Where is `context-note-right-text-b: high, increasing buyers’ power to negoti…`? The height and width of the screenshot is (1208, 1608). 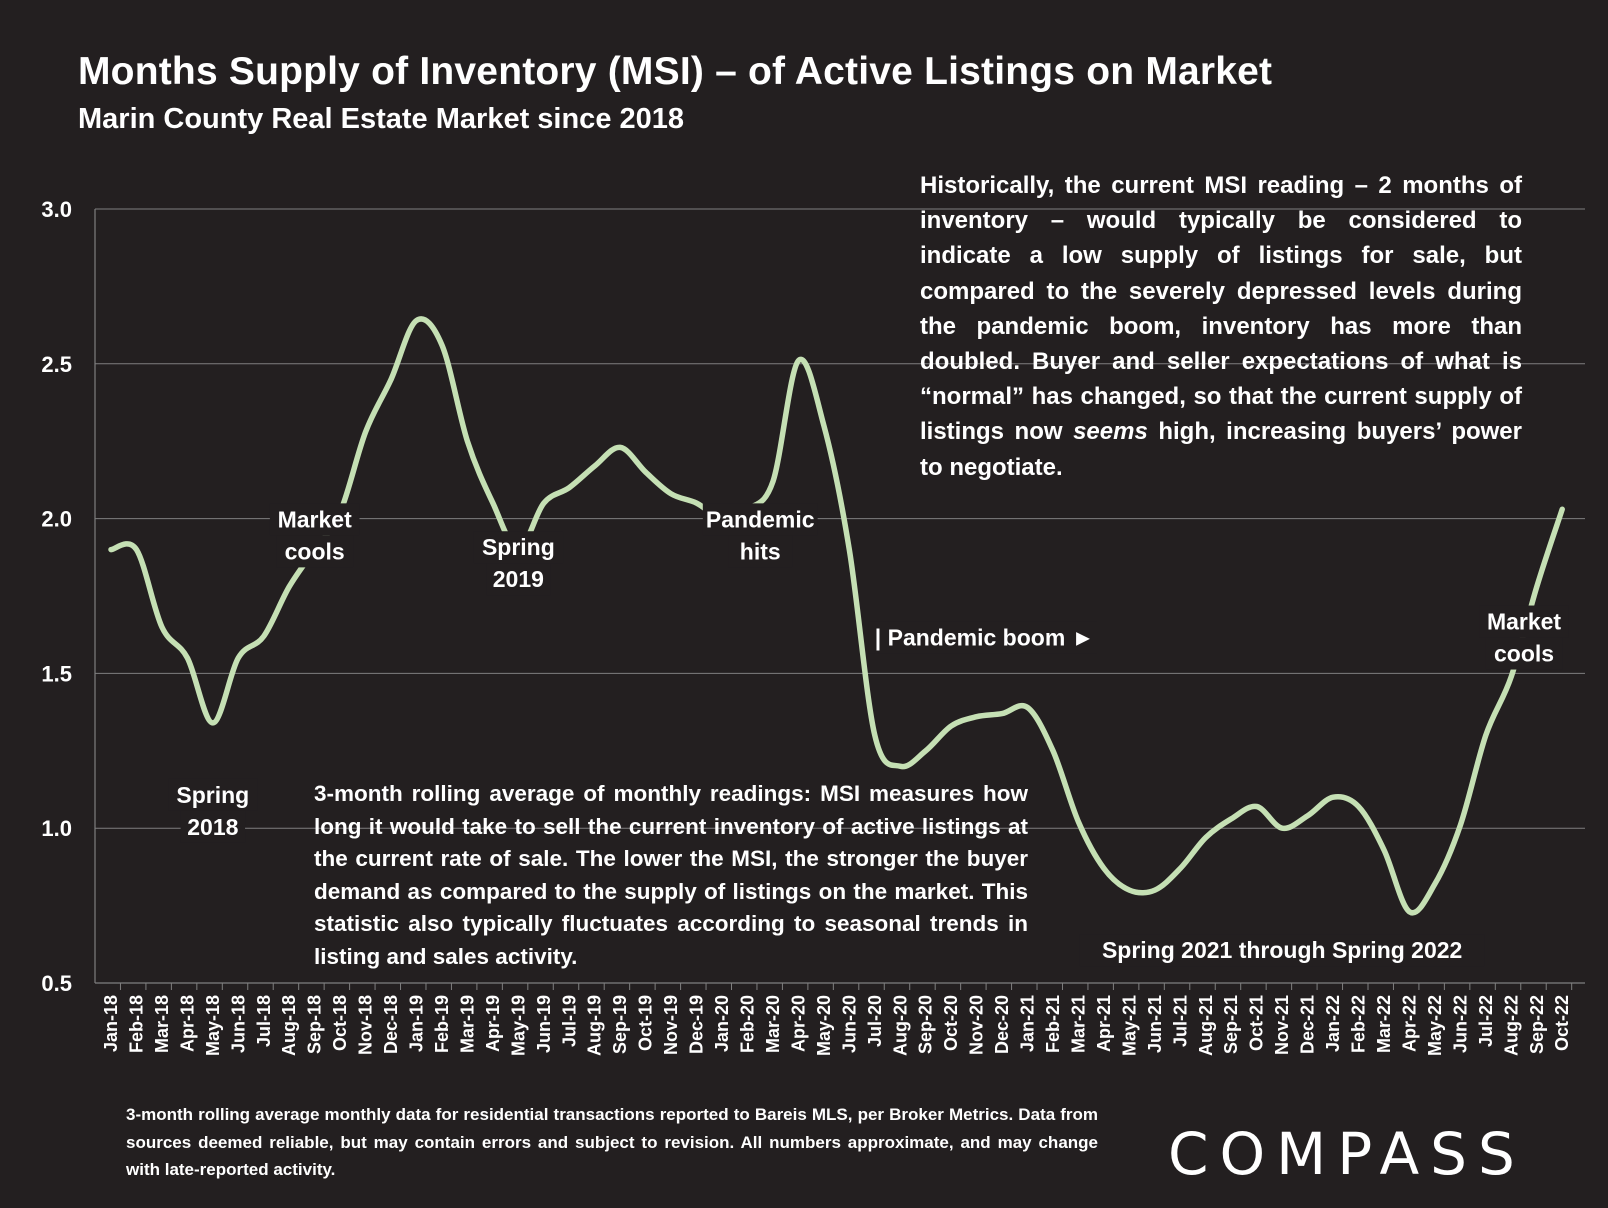 context-note-right-text-b: high, increasing buyers’ power to negoti… is located at coordinates (1221, 449).